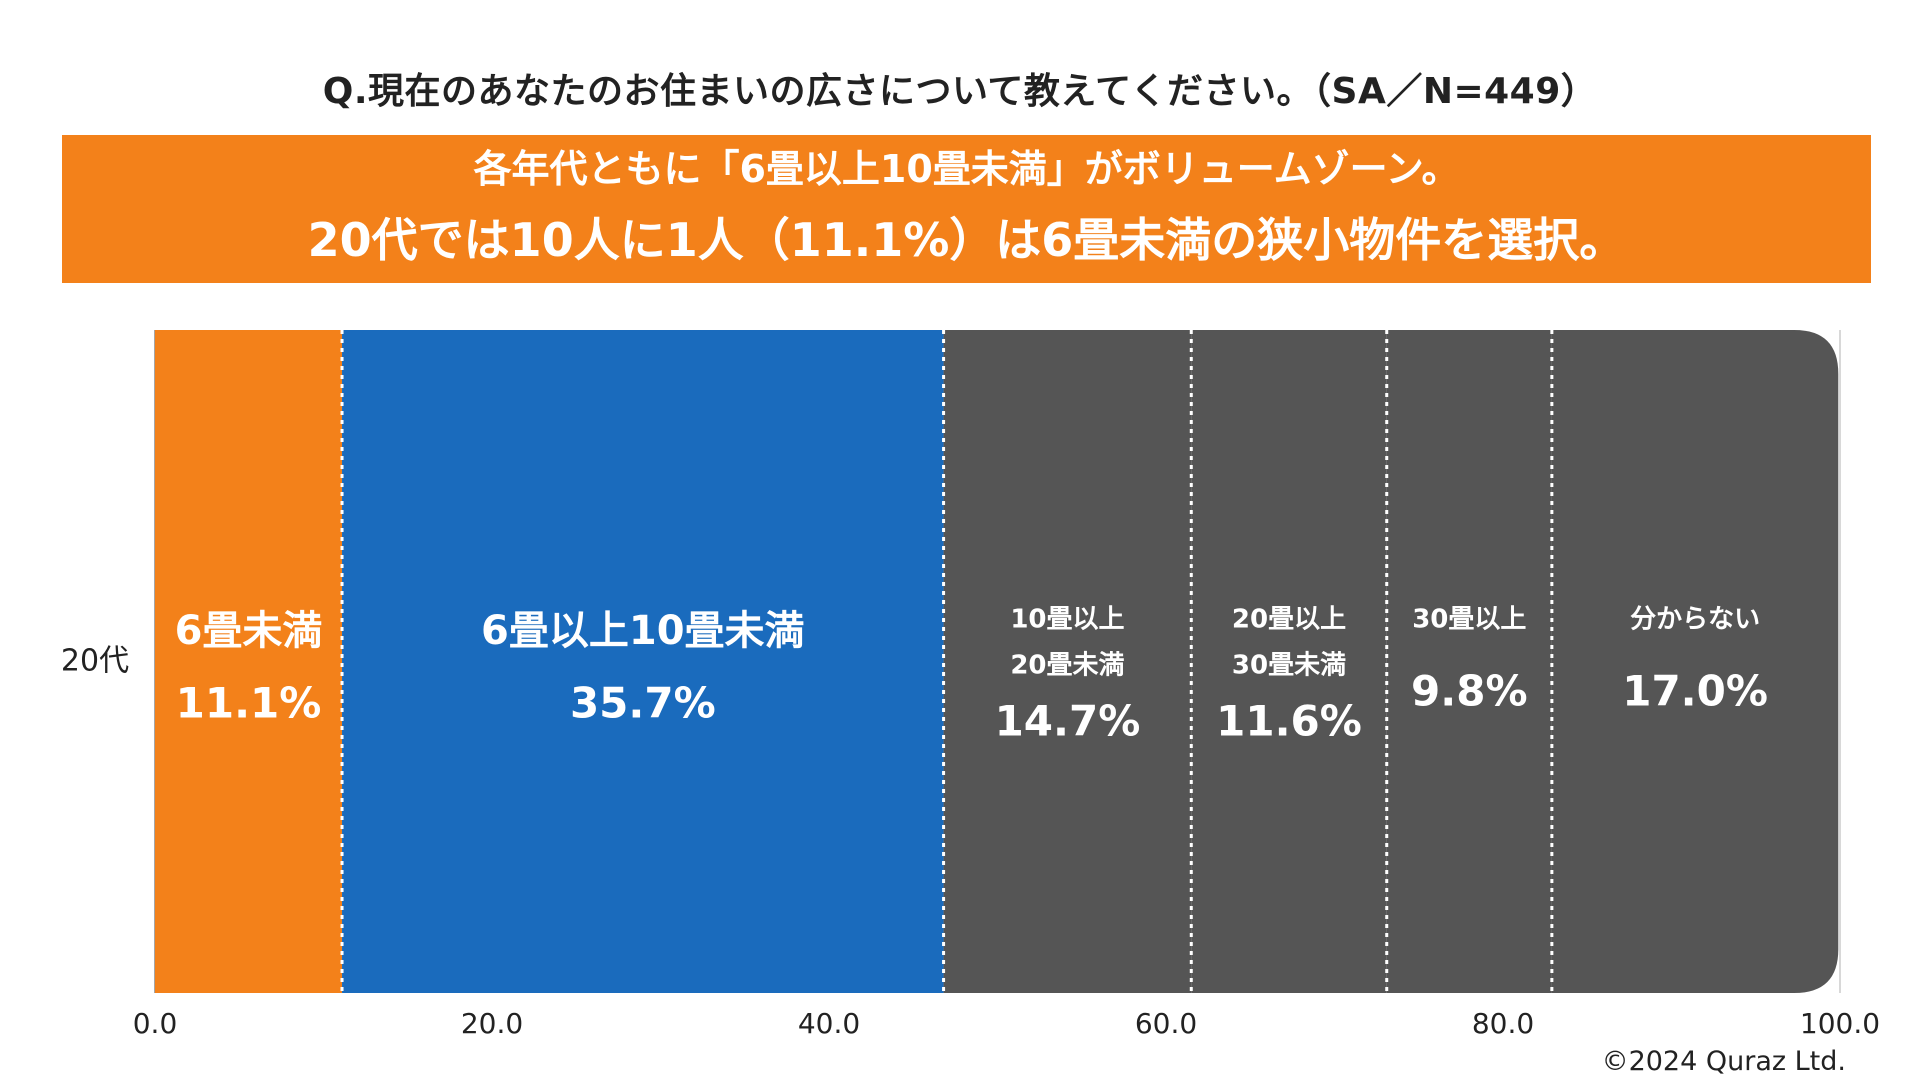 The height and width of the screenshot is (1080, 1920). I want to click on segment-value-label: 35.7%, so click(643, 703).